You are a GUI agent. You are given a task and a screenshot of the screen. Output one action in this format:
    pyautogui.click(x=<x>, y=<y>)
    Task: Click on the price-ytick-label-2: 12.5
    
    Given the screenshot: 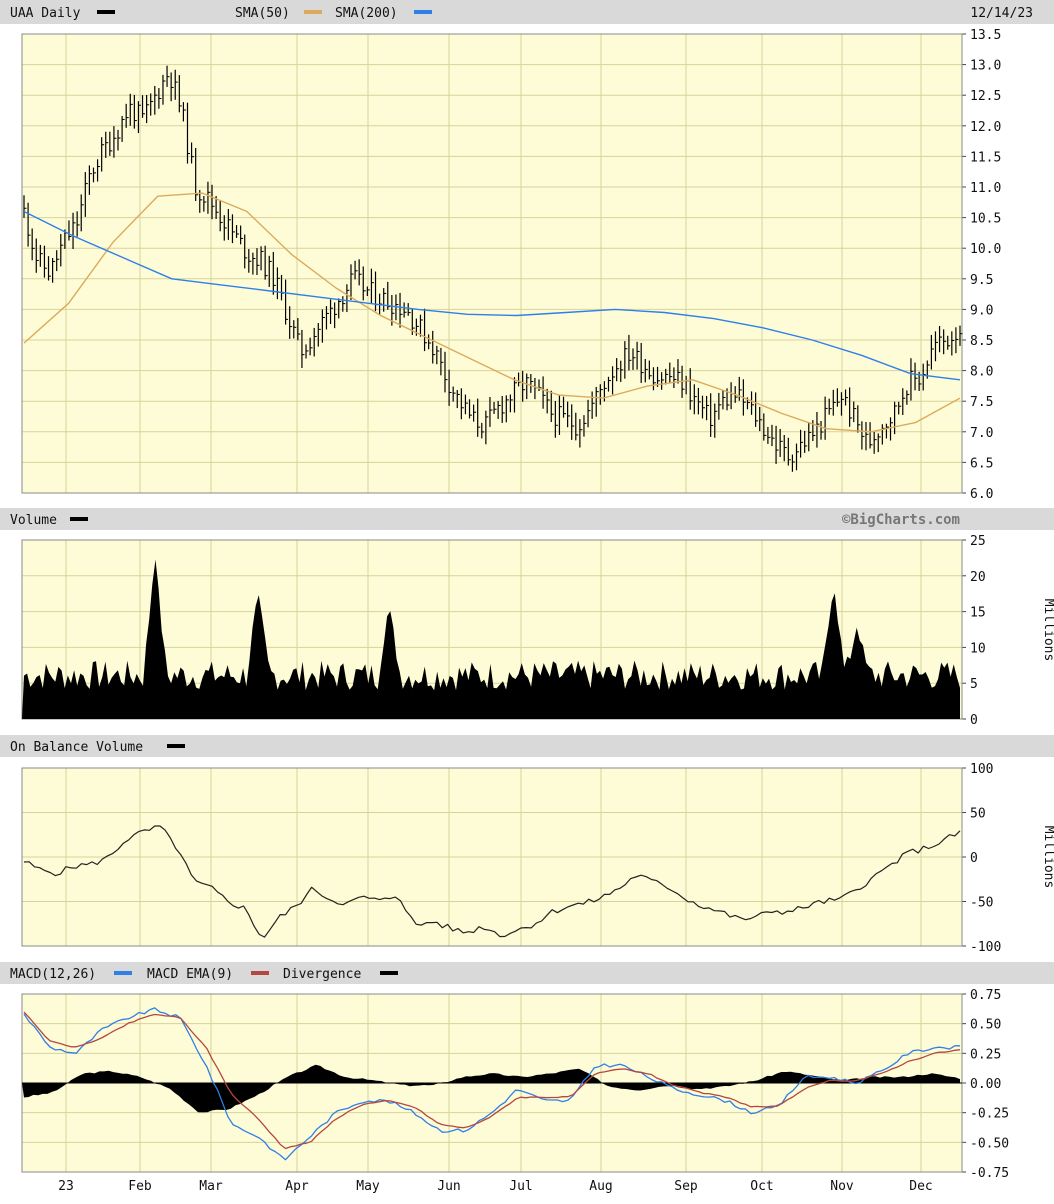 What is the action you would take?
    pyautogui.click(x=985, y=96)
    